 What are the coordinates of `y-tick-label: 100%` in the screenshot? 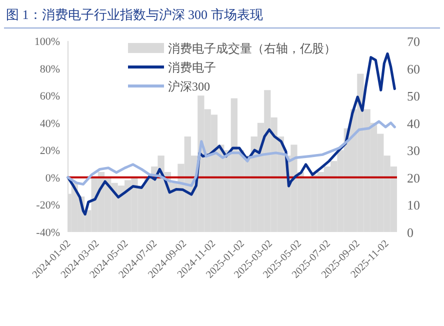 It's located at (47, 42).